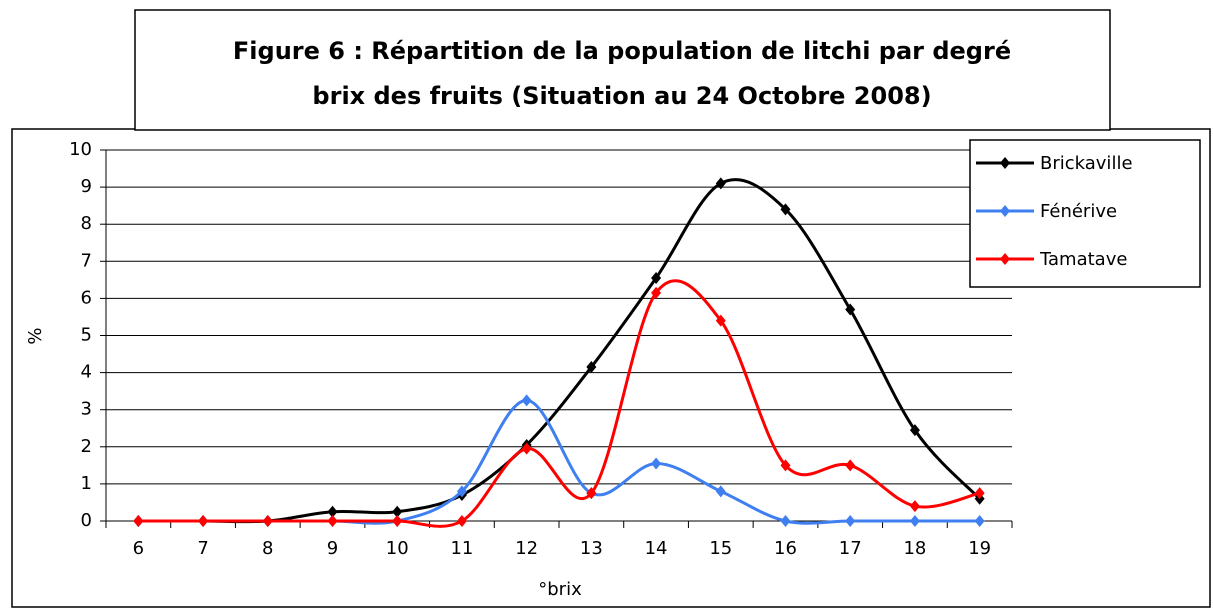 Image resolution: width=1213 pixels, height=609 pixels. Describe the element at coordinates (86, 260) in the screenshot. I see `y-tick-label: 7` at that location.